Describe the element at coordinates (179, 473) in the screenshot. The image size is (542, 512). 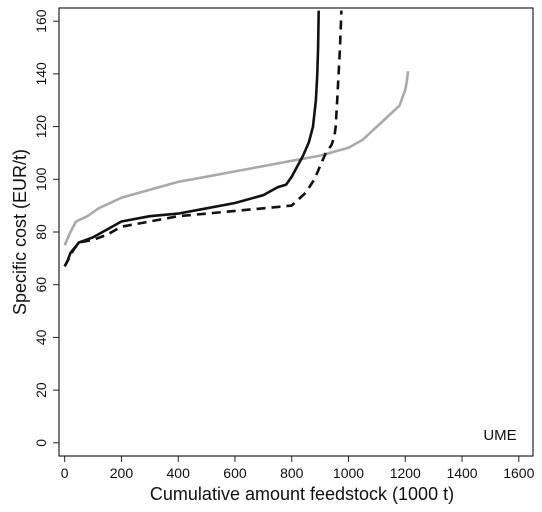
I see `x-tick-label: 400` at that location.